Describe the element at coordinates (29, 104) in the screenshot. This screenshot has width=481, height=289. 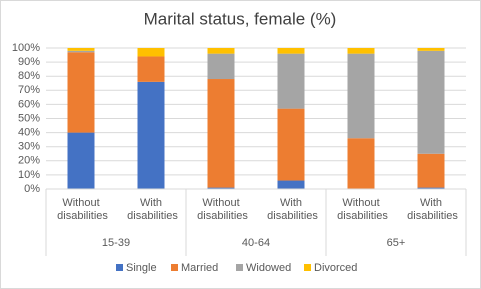
I see `y-tick-label: 60%` at that location.